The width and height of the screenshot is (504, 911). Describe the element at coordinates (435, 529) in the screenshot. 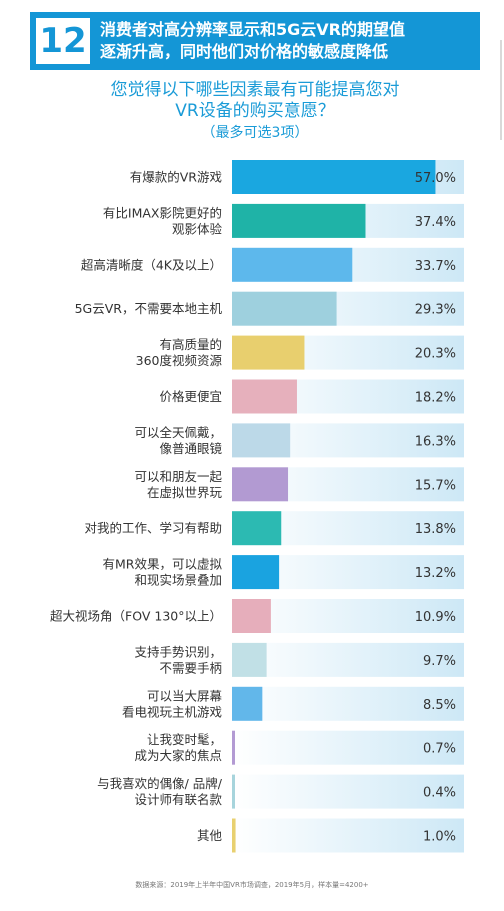

I see `value-label: 13.8%` at that location.